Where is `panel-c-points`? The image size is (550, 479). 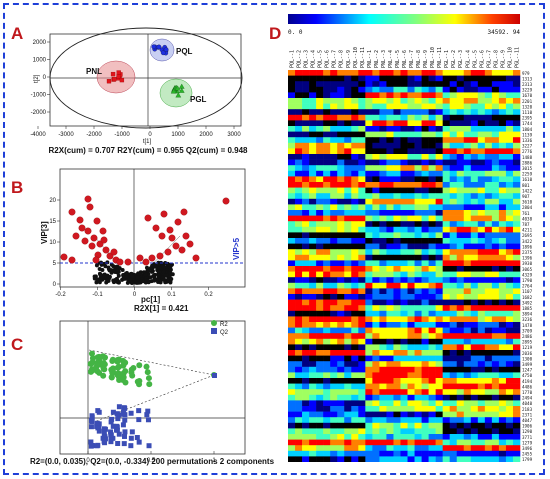 panel-c-points is located at coordinates (152, 399).